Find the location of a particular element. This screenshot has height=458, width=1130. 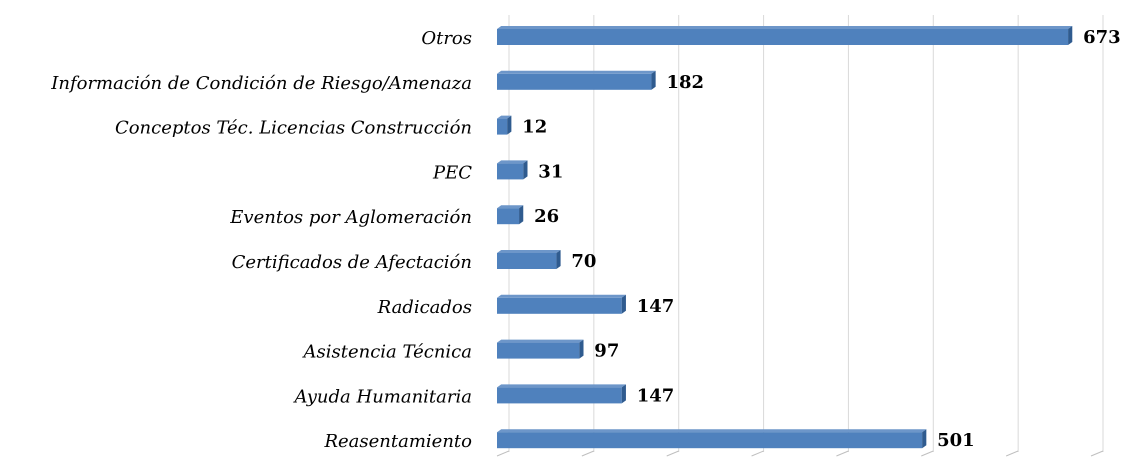

category-label: Conceptos Téc. Licencias Construcción is located at coordinates (293, 128).